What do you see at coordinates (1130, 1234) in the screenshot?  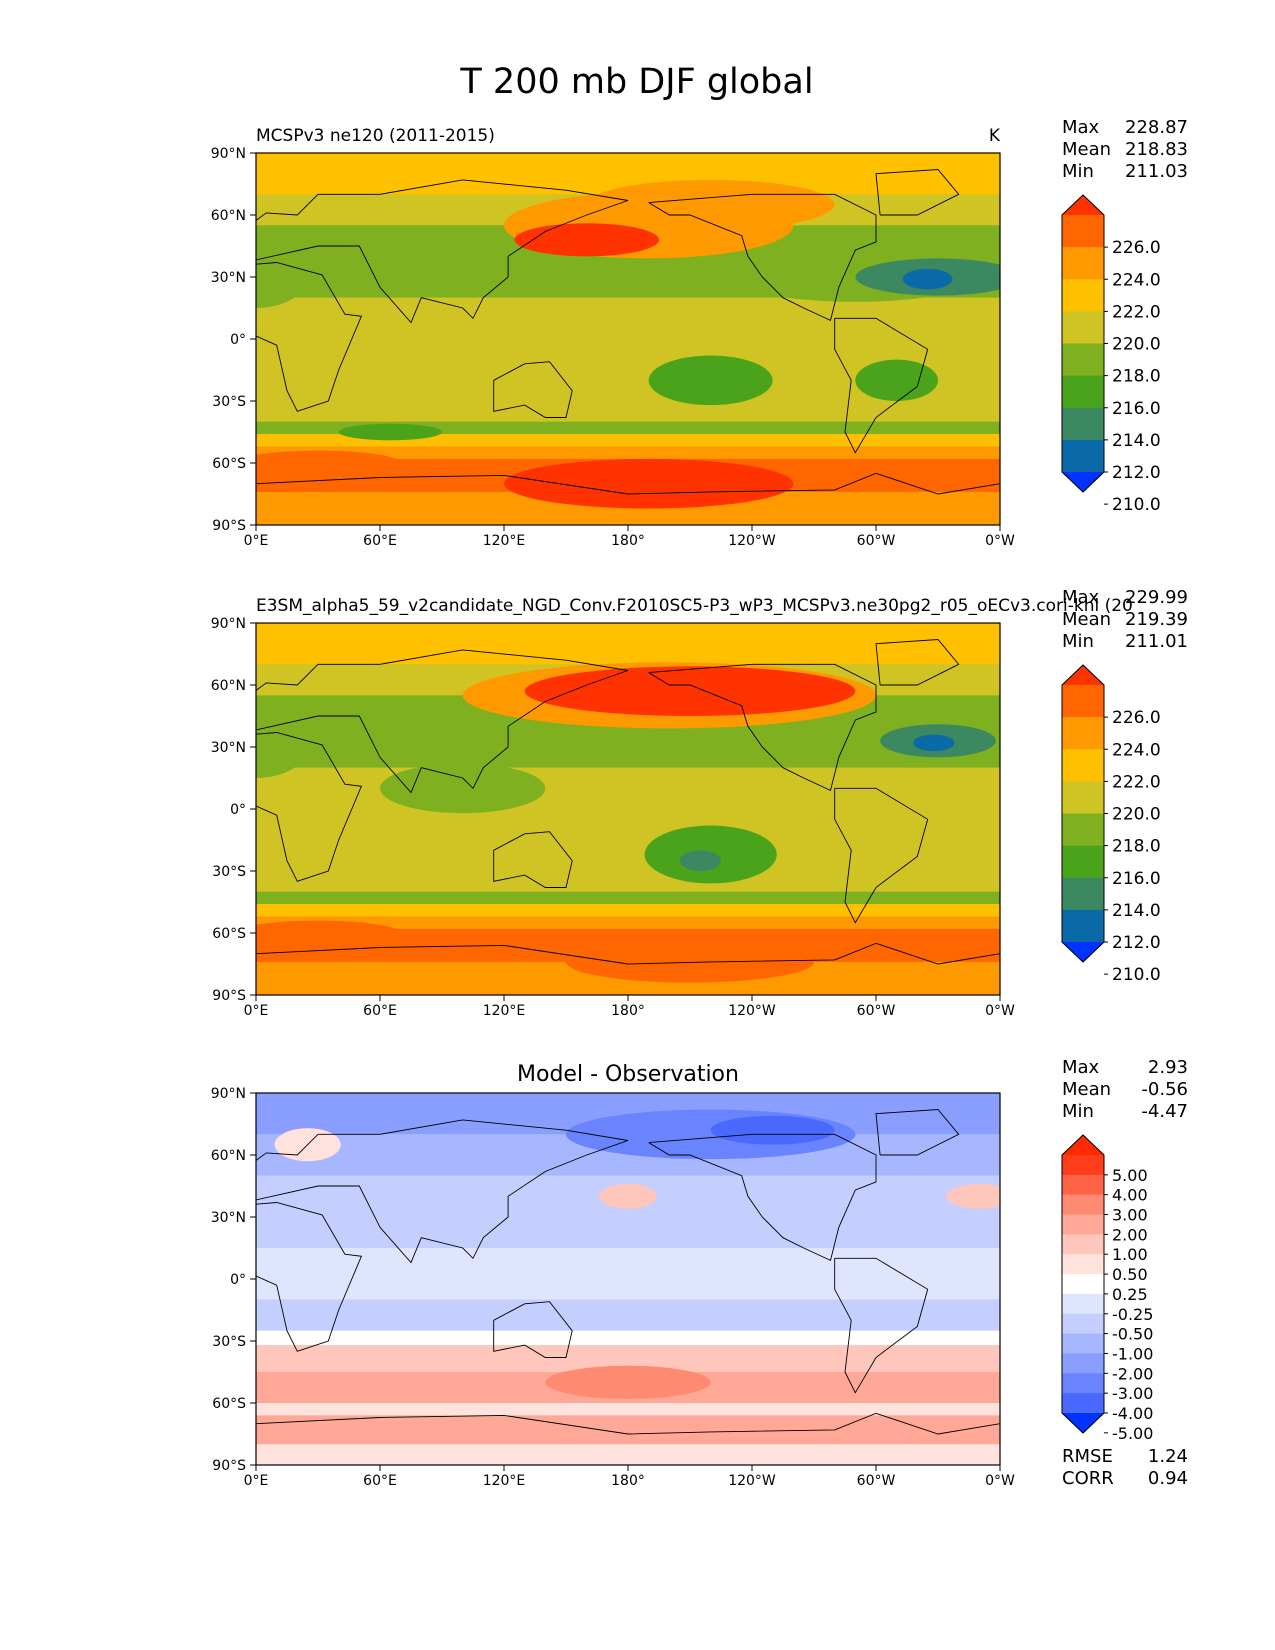 I see `colorbar-label: 2.00` at bounding box center [1130, 1234].